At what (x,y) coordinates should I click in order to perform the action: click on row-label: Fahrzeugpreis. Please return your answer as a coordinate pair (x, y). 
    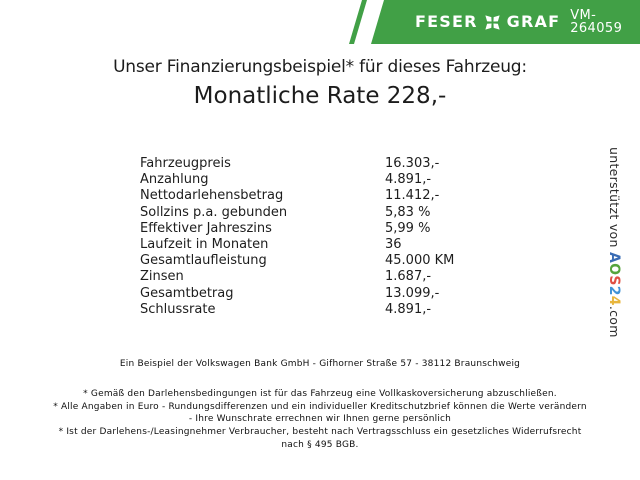
    Looking at the image, I should click on (185, 163).